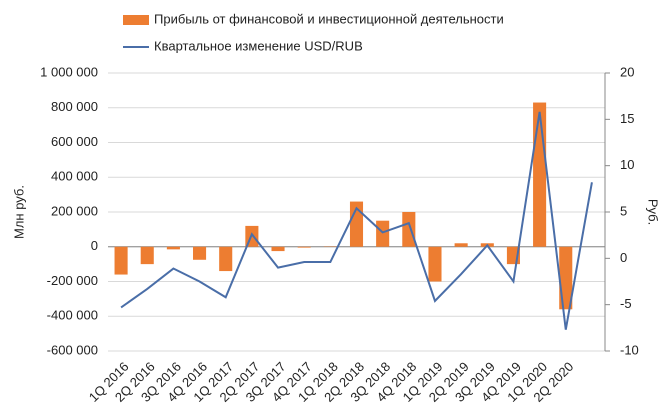 The height and width of the screenshot is (419, 672). Describe the element at coordinates (74, 106) in the screenshot. I see `y-tick-label: 800 000` at that location.